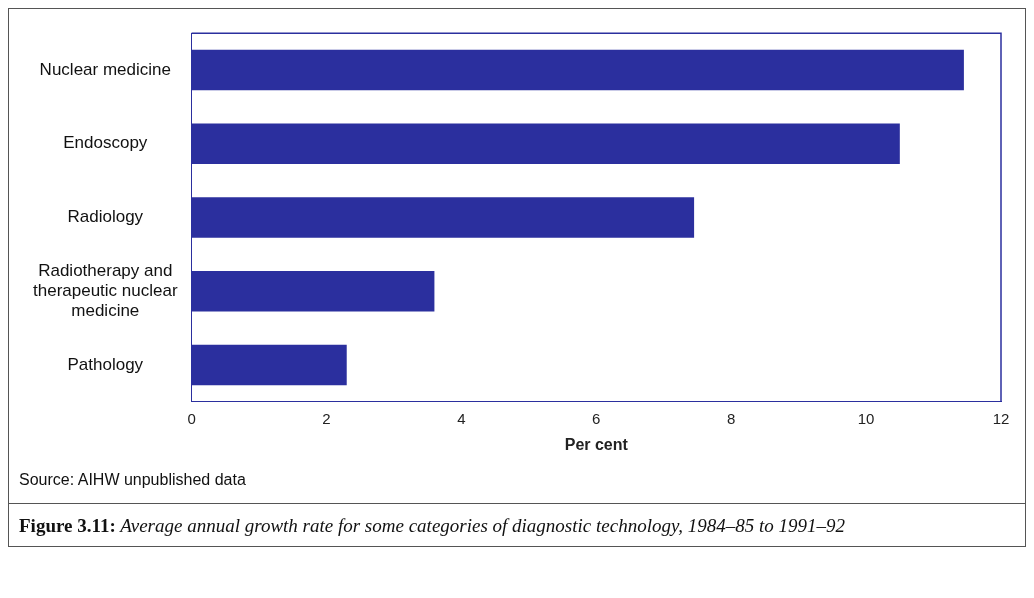 The width and height of the screenshot is (1034, 598). What do you see at coordinates (432, 525) in the screenshot?
I see `text: Figure 3.11: Average annual growth rate for some categories of diagnostic technology, 1984–85 to 1991–92` at bounding box center [432, 525].